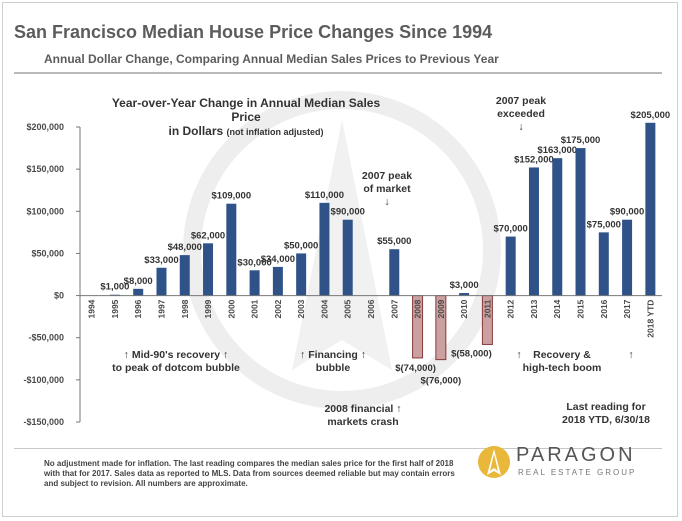  I want to click on annotation-last-reading: Last reading for 2018 YTD, 6/30/18, so click(606, 413).